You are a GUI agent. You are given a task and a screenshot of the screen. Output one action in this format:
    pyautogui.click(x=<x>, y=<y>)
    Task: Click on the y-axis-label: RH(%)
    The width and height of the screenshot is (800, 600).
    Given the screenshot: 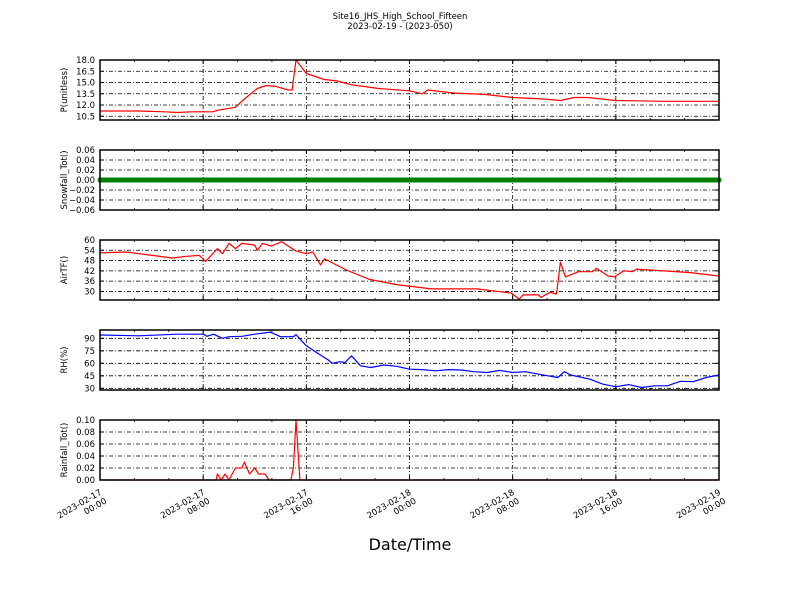 What is the action you would take?
    pyautogui.click(x=65, y=359)
    